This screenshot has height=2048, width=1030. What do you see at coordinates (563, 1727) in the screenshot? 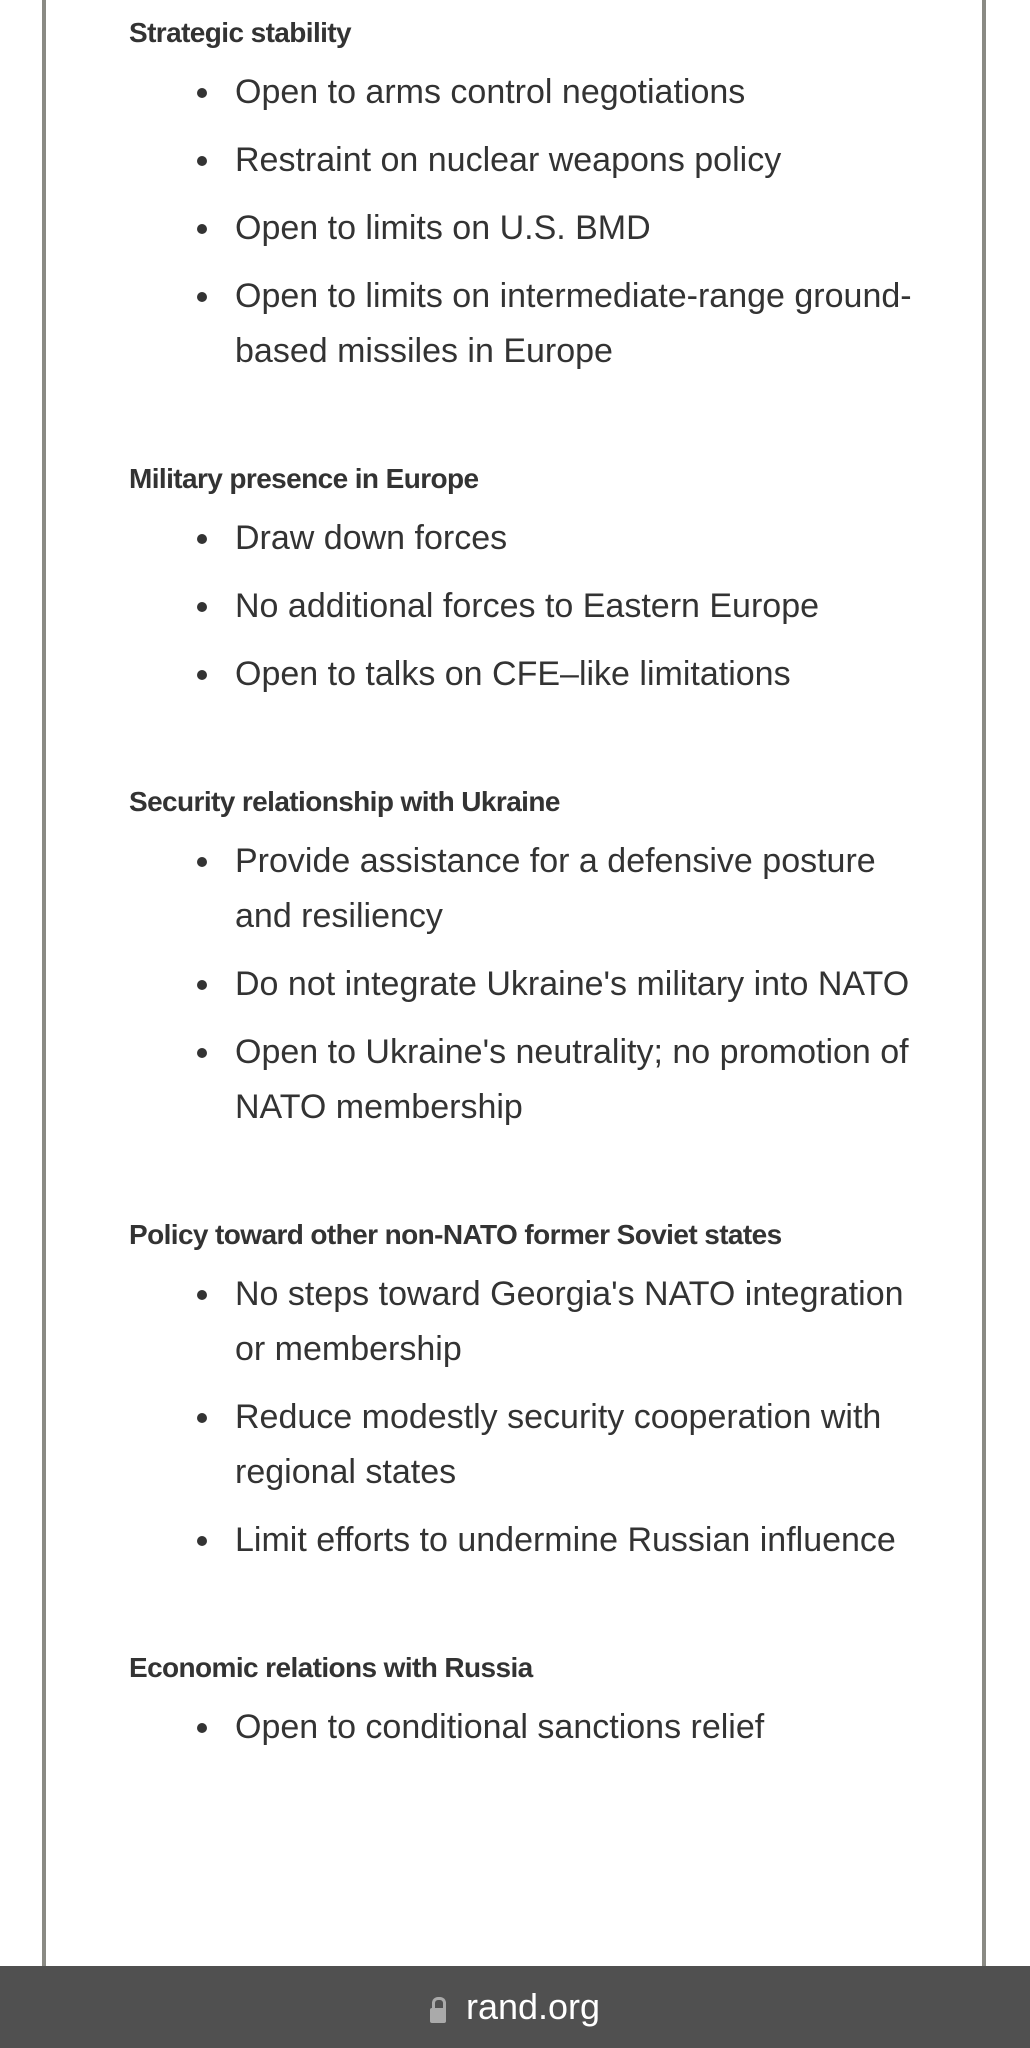
I see `list-item: Open to conditional sanctions relief` at bounding box center [563, 1727].